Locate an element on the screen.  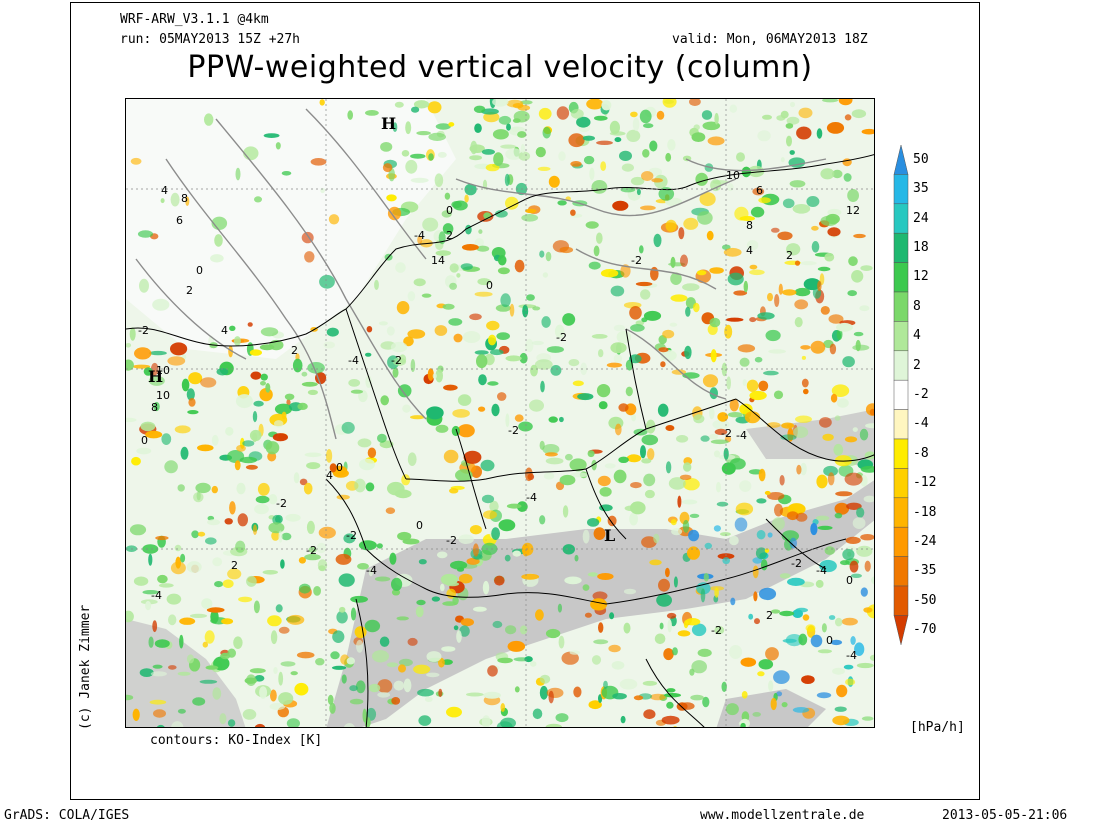
colorbar-tick-label: 12 is located at coordinates (921, 277).